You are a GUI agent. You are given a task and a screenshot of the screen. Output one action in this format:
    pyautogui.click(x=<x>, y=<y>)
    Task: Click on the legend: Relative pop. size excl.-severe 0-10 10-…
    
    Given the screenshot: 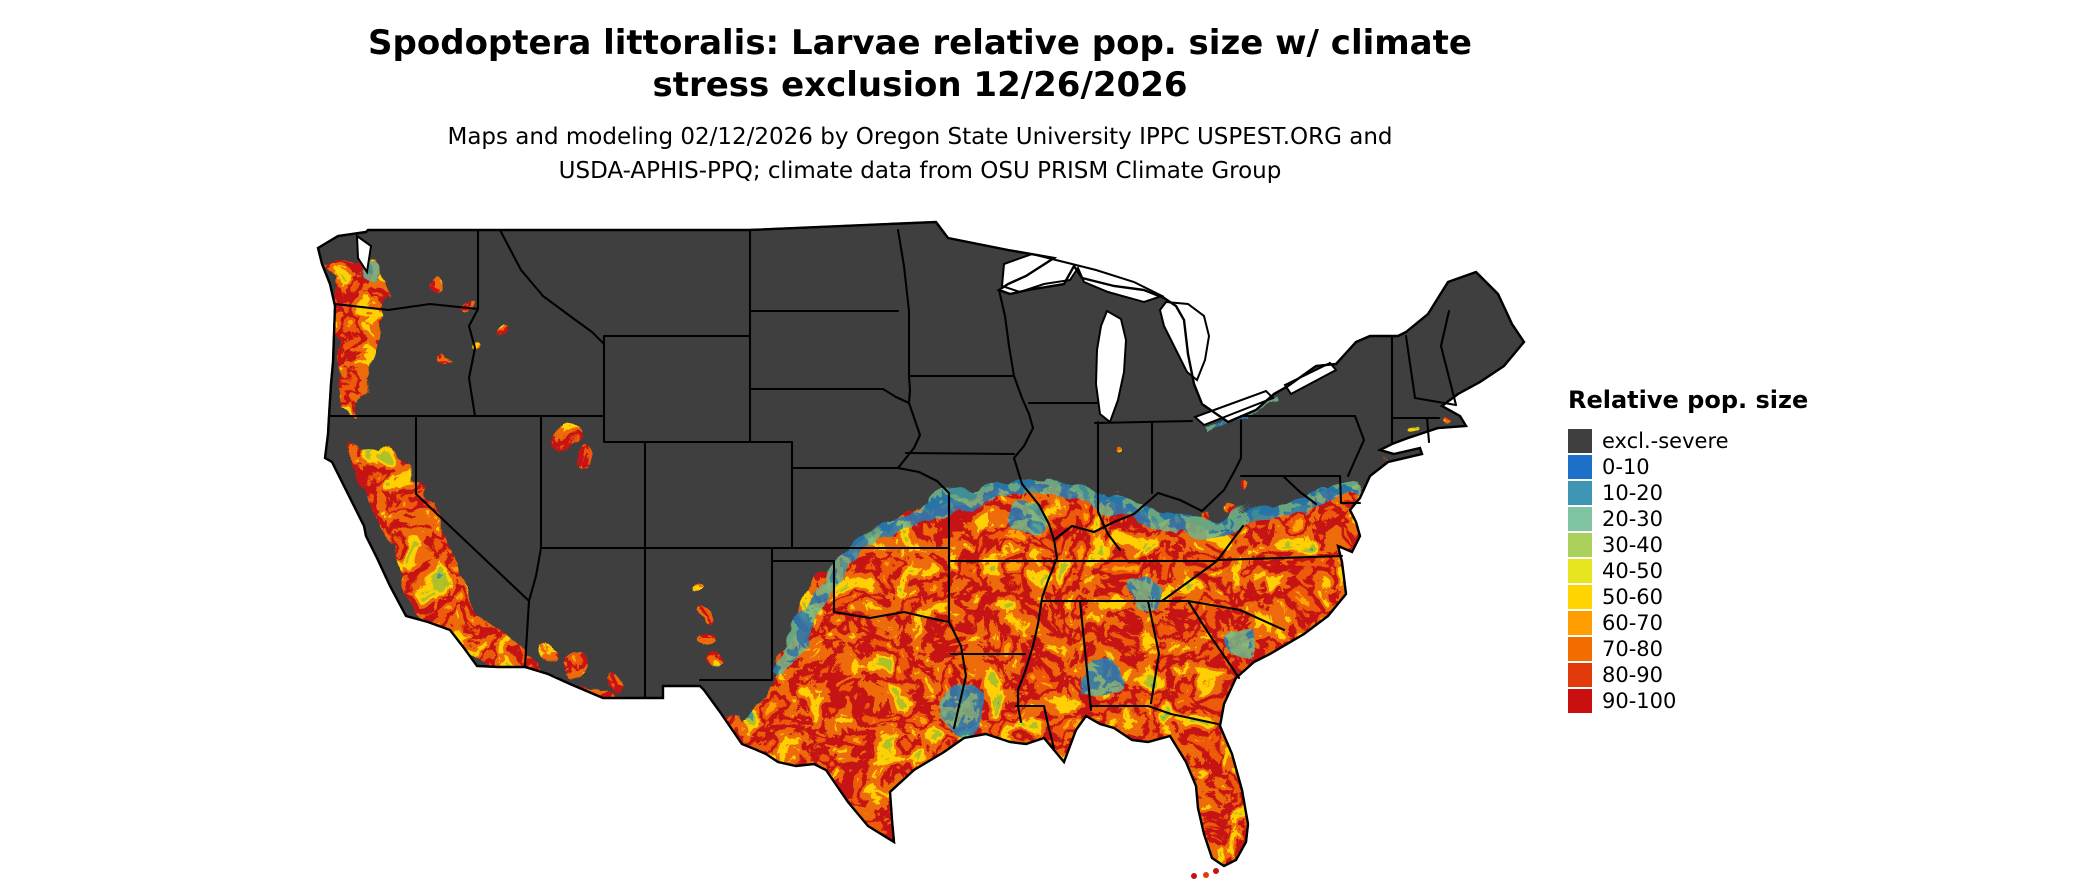 What is the action you would take?
    pyautogui.click(x=1728, y=550)
    